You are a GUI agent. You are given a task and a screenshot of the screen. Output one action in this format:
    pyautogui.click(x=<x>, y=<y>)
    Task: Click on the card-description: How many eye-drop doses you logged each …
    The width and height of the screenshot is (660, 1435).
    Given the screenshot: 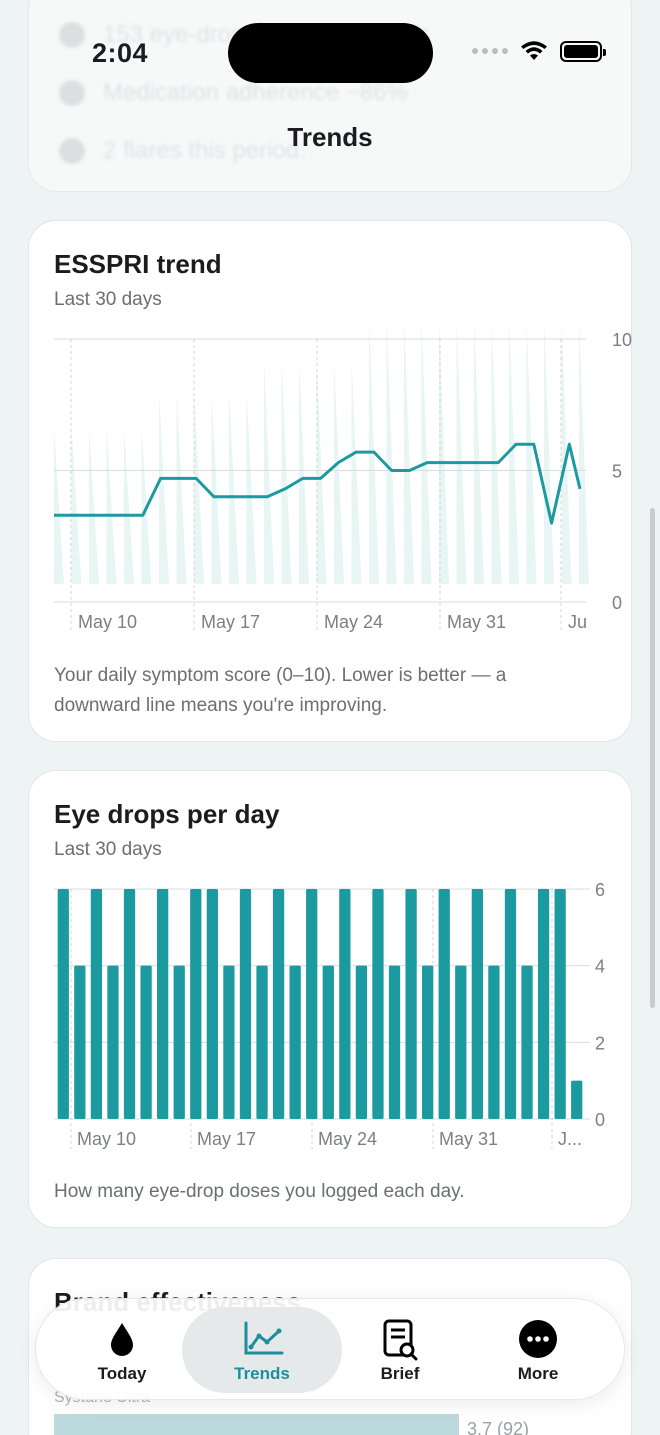 What is the action you would take?
    pyautogui.click(x=259, y=1191)
    